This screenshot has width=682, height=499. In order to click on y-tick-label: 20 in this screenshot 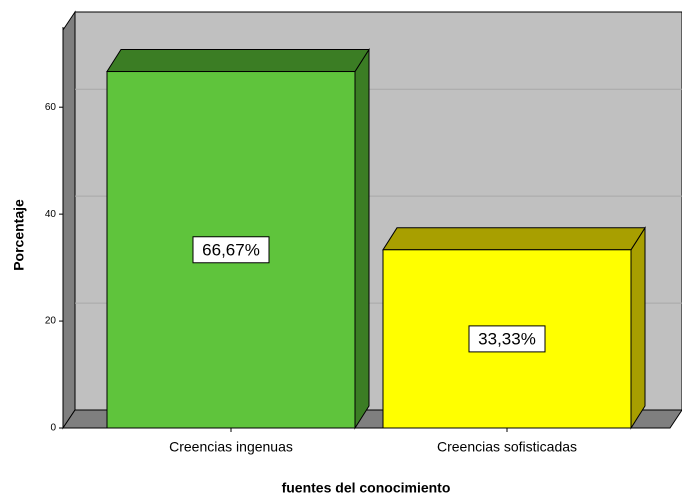, I will do `click(51, 321)`.